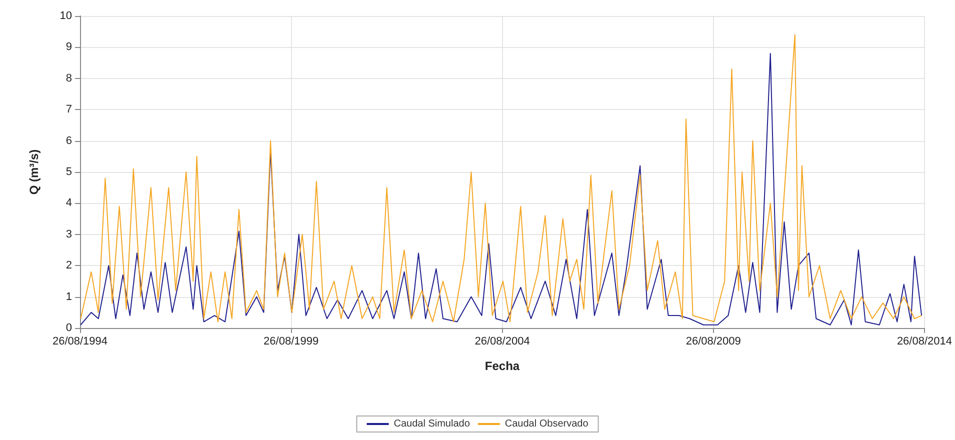  What do you see at coordinates (69, 328) in the screenshot?
I see `y-tick-label: 0` at bounding box center [69, 328].